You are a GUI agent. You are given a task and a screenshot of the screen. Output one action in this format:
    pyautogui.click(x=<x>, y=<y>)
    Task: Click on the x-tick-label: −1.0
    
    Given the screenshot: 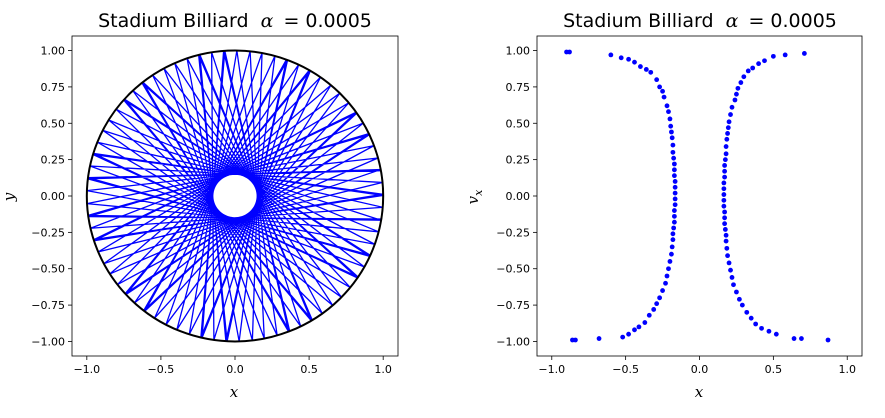 What is the action you would take?
    pyautogui.click(x=86, y=369)
    